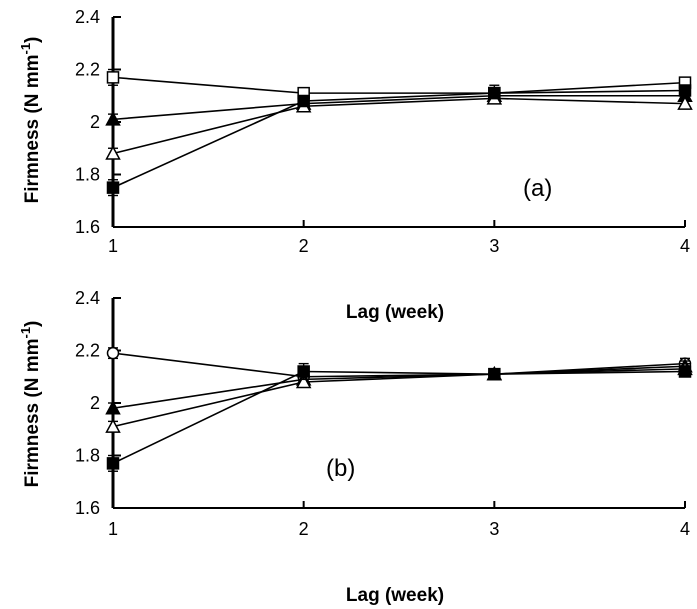 This screenshot has height=609, width=697. I want to click on panel-b-y-tick-label: 1.8, so click(87, 456).